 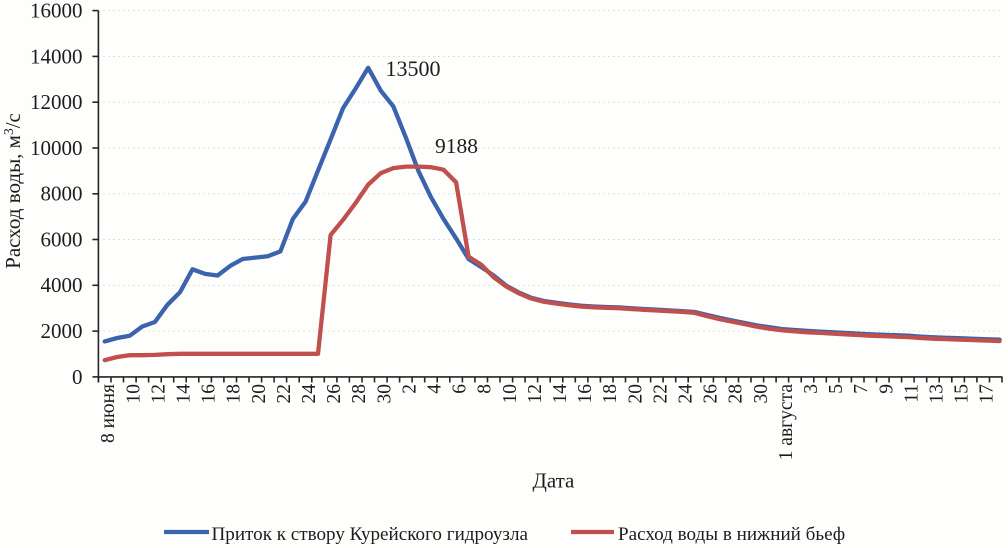 What do you see at coordinates (62, 331) in the screenshot?
I see `svg-text: 2000` at bounding box center [62, 331].